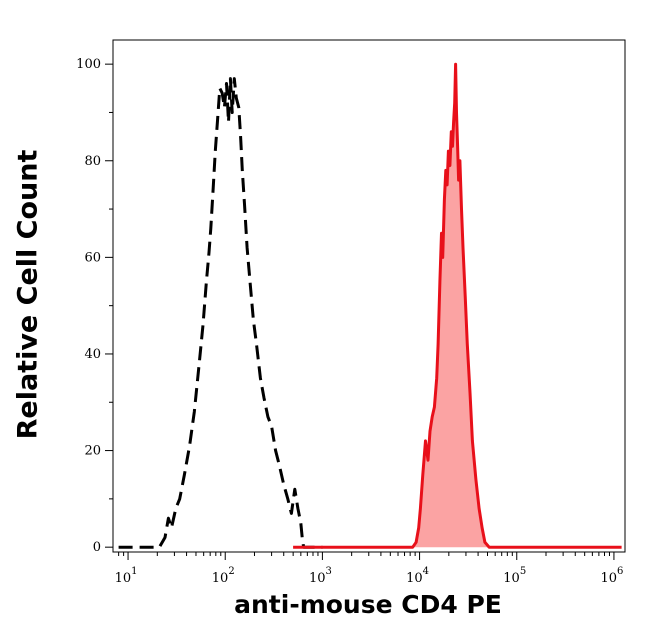 This screenshot has width=646, height=641. What do you see at coordinates (92, 451) in the screenshot?
I see `y-tick-label: 20` at bounding box center [92, 451].